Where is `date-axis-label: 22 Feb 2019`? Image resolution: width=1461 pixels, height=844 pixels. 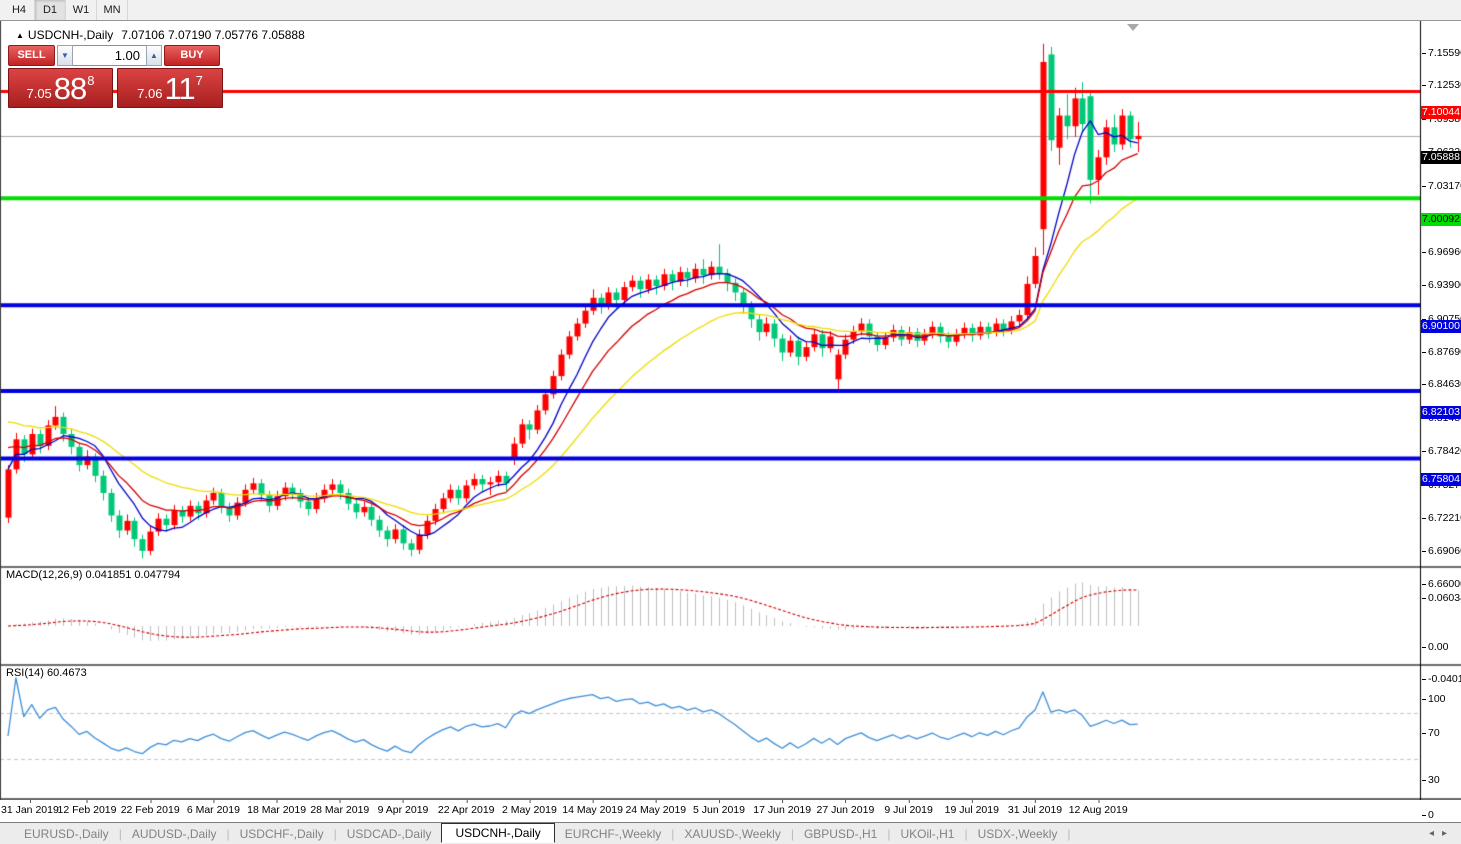 date-axis-label: 22 Feb 2019 is located at coordinates (150, 808).